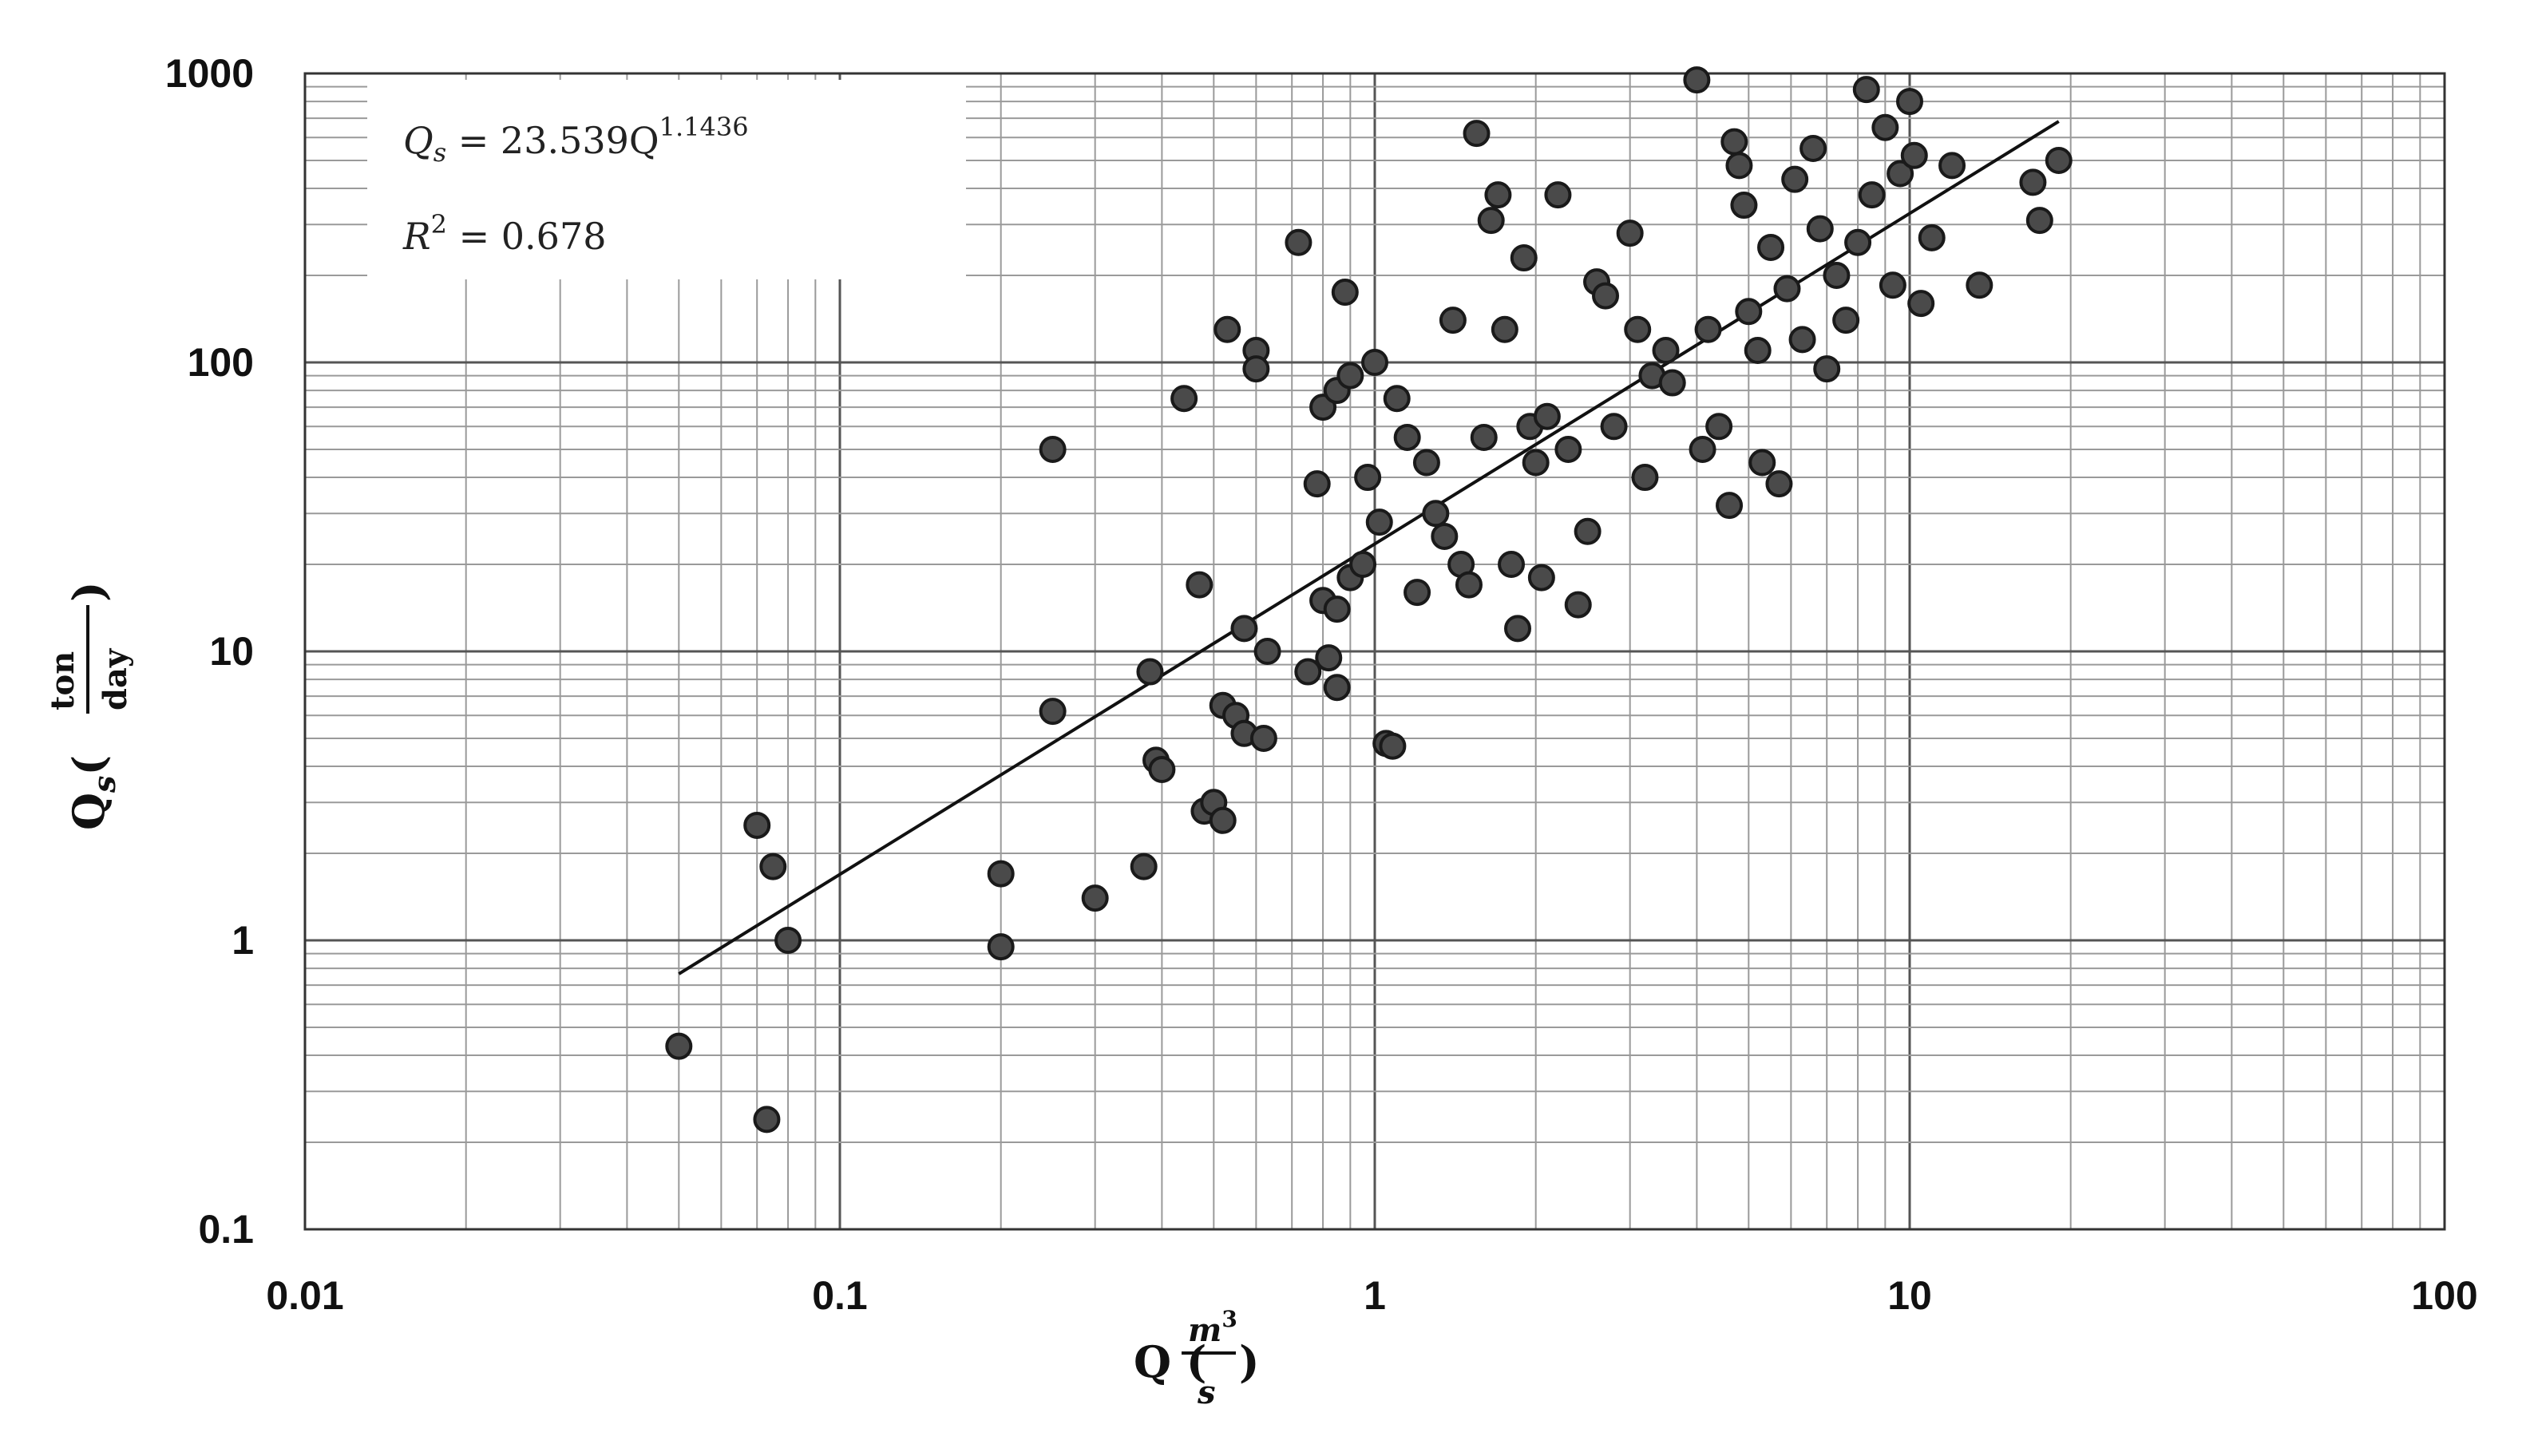  I want to click on x-axis-label: Q ( m3 s ), so click(1197, 1358).